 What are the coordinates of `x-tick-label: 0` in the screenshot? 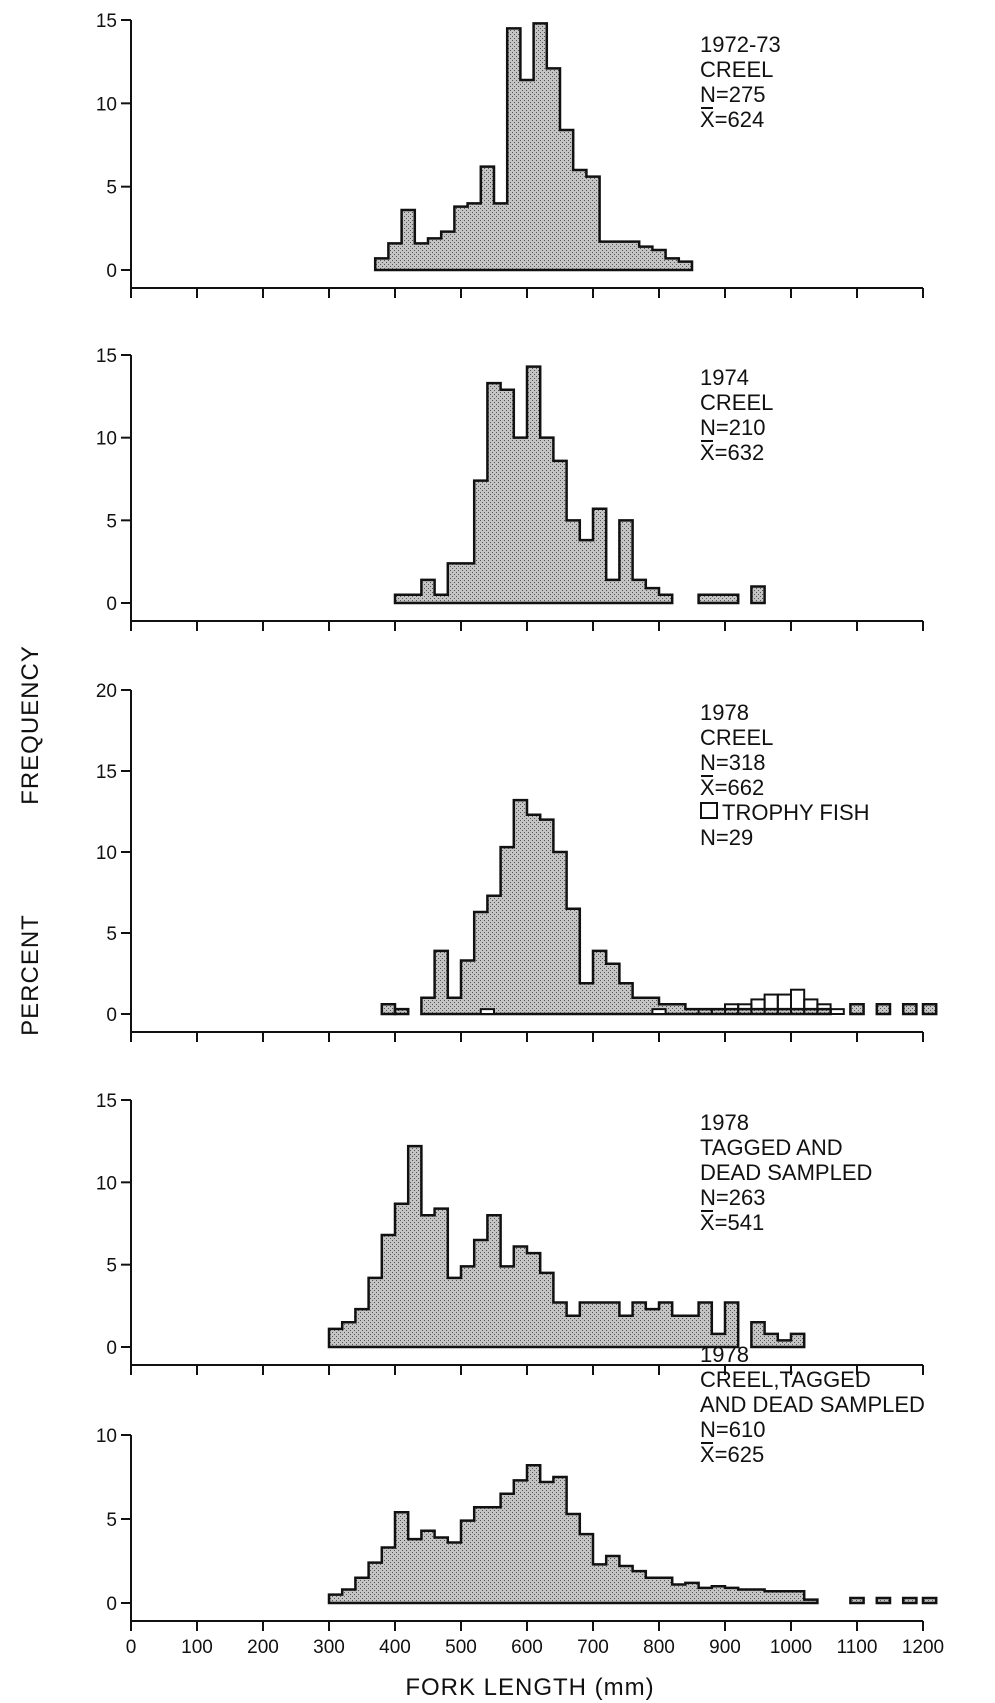 It's located at (131, 1647).